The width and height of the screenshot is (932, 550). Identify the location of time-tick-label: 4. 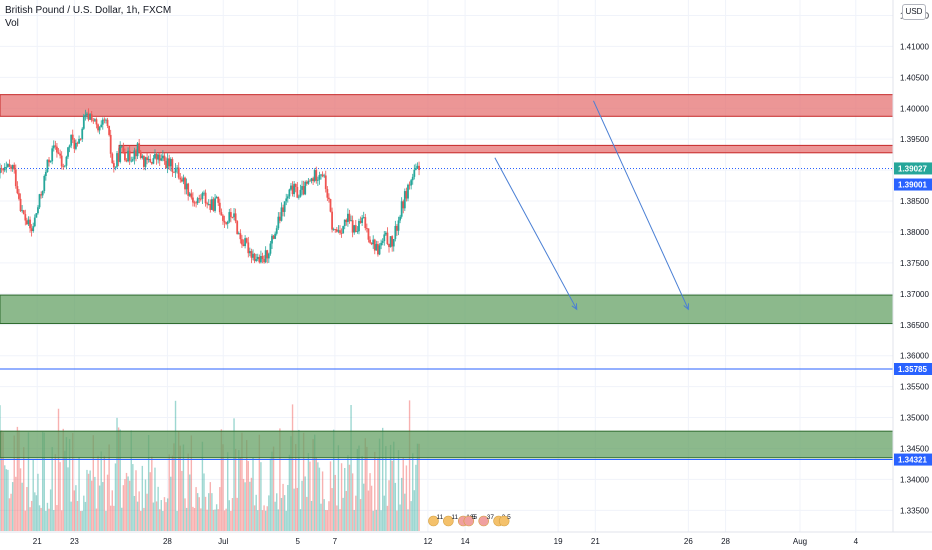
(856, 541).